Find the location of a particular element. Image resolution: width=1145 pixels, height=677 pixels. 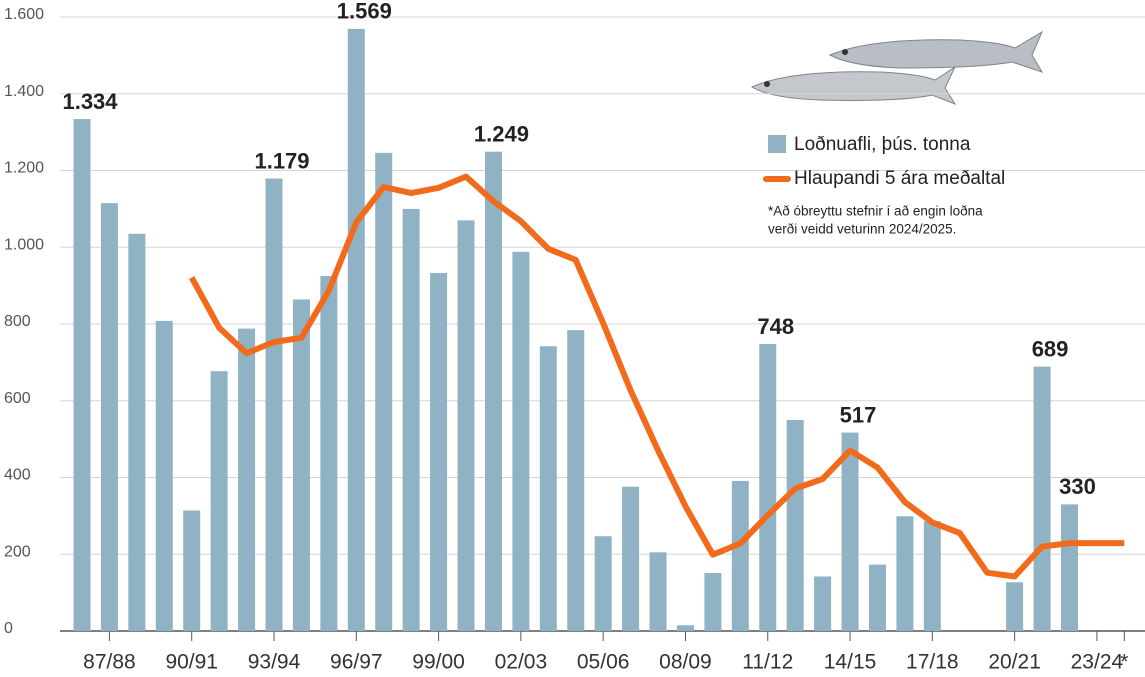

y-tick-label: 600 is located at coordinates (17, 398).